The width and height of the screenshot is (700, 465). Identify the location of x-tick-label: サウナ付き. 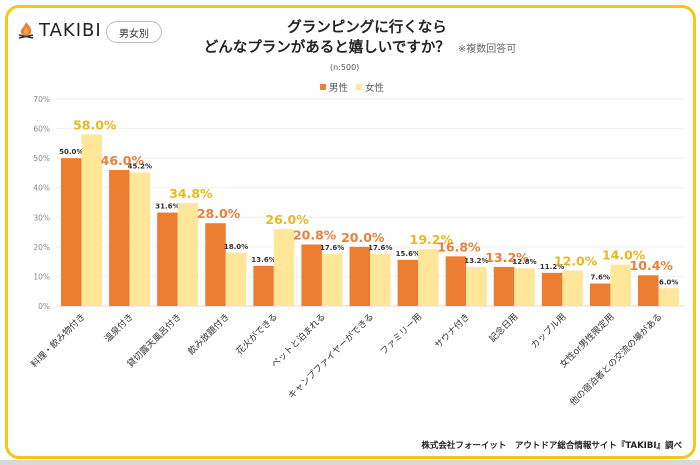
(453, 331).